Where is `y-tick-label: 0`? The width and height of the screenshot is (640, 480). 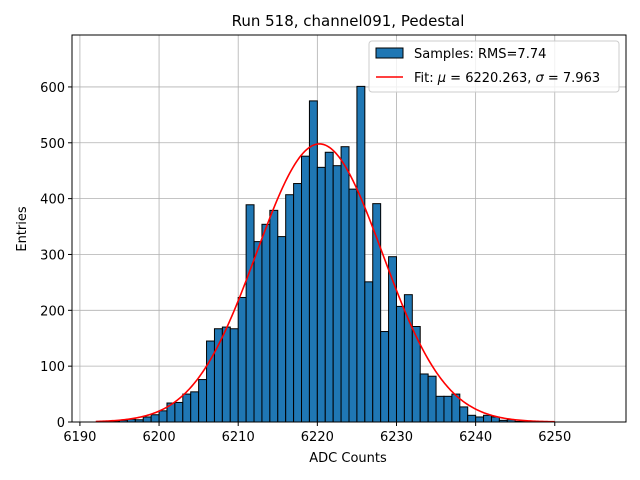 y-tick-label: 0 is located at coordinates (61, 423).